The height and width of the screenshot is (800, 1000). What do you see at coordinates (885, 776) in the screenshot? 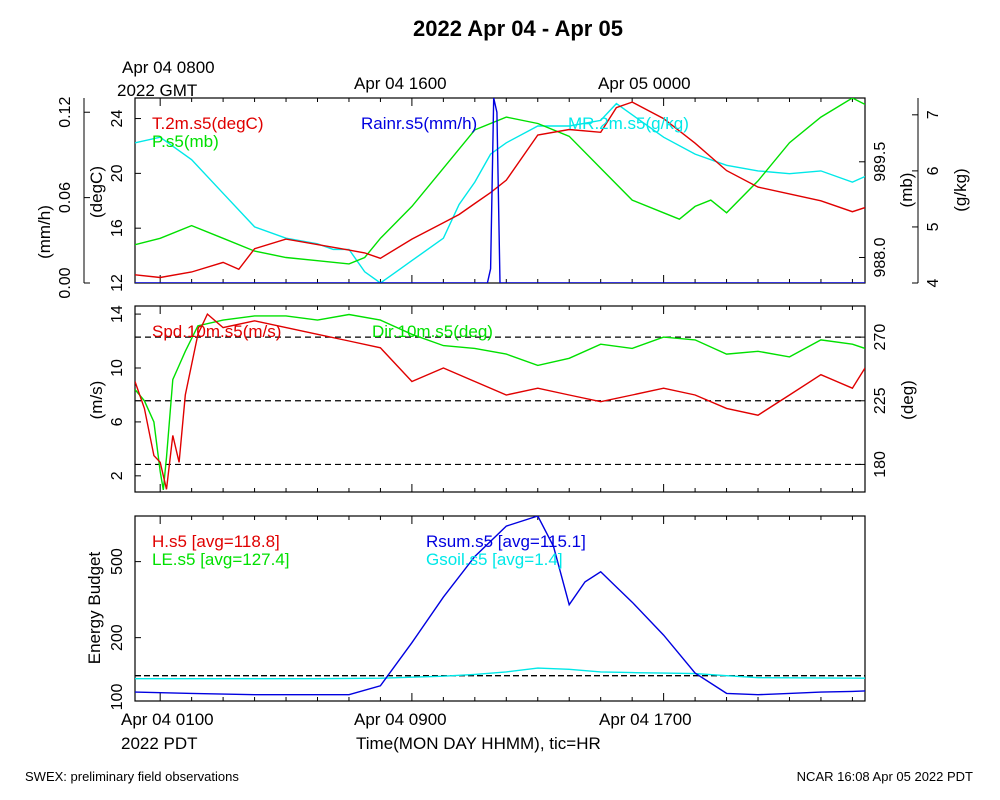
I see `footer-right: NCAR 16:08 Apr 05 2022 PDT` at bounding box center [885, 776].